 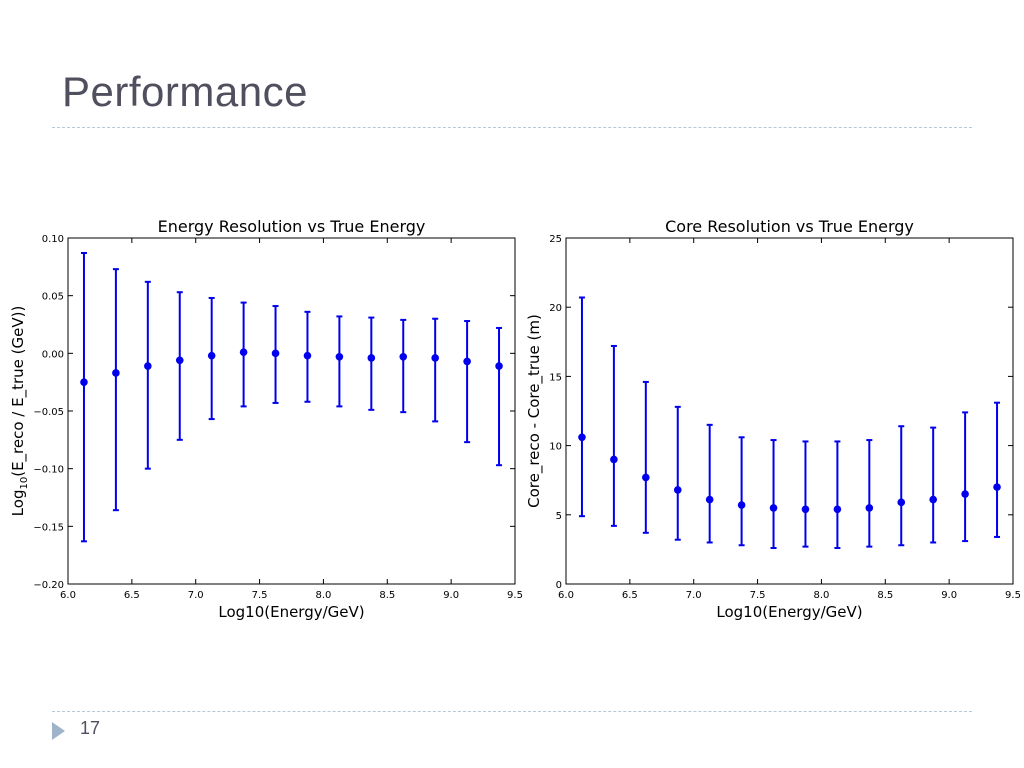 I want to click on y-axis-label-main: Core_reco - Core_true (m), so click(x=534, y=411).